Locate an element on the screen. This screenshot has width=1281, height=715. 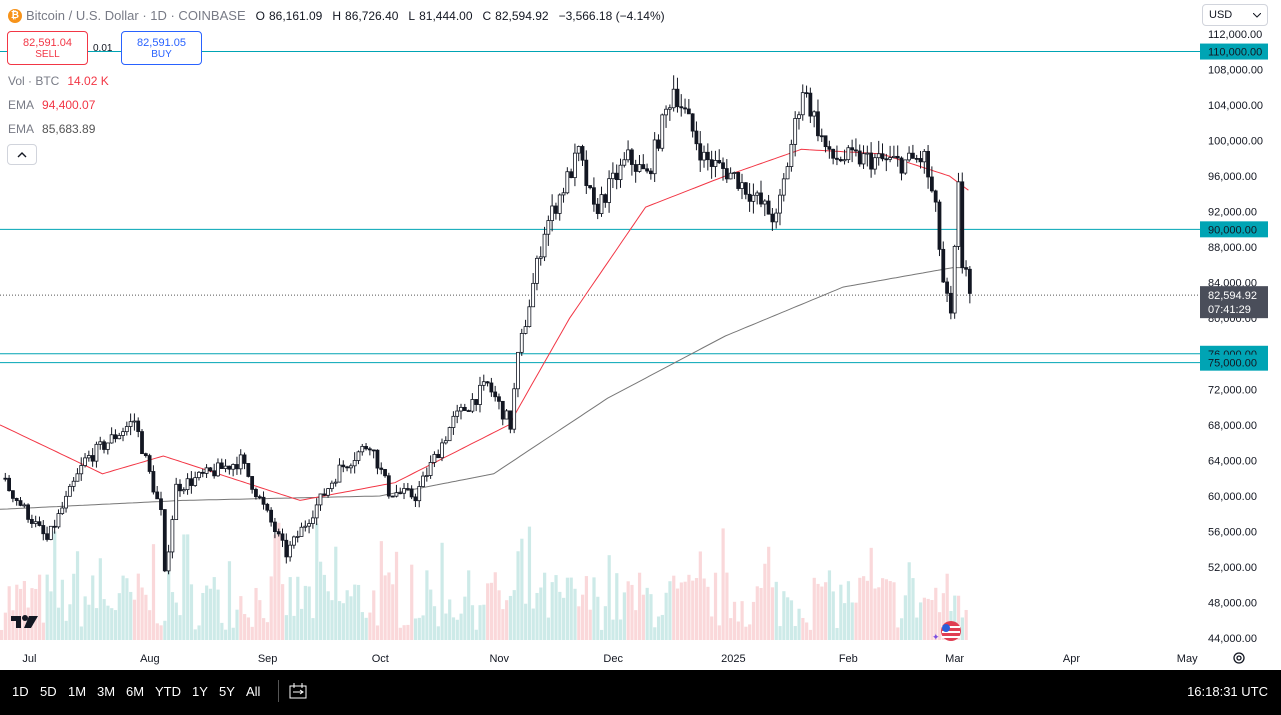
timeframe-3m: 3M is located at coordinates (106, 691).